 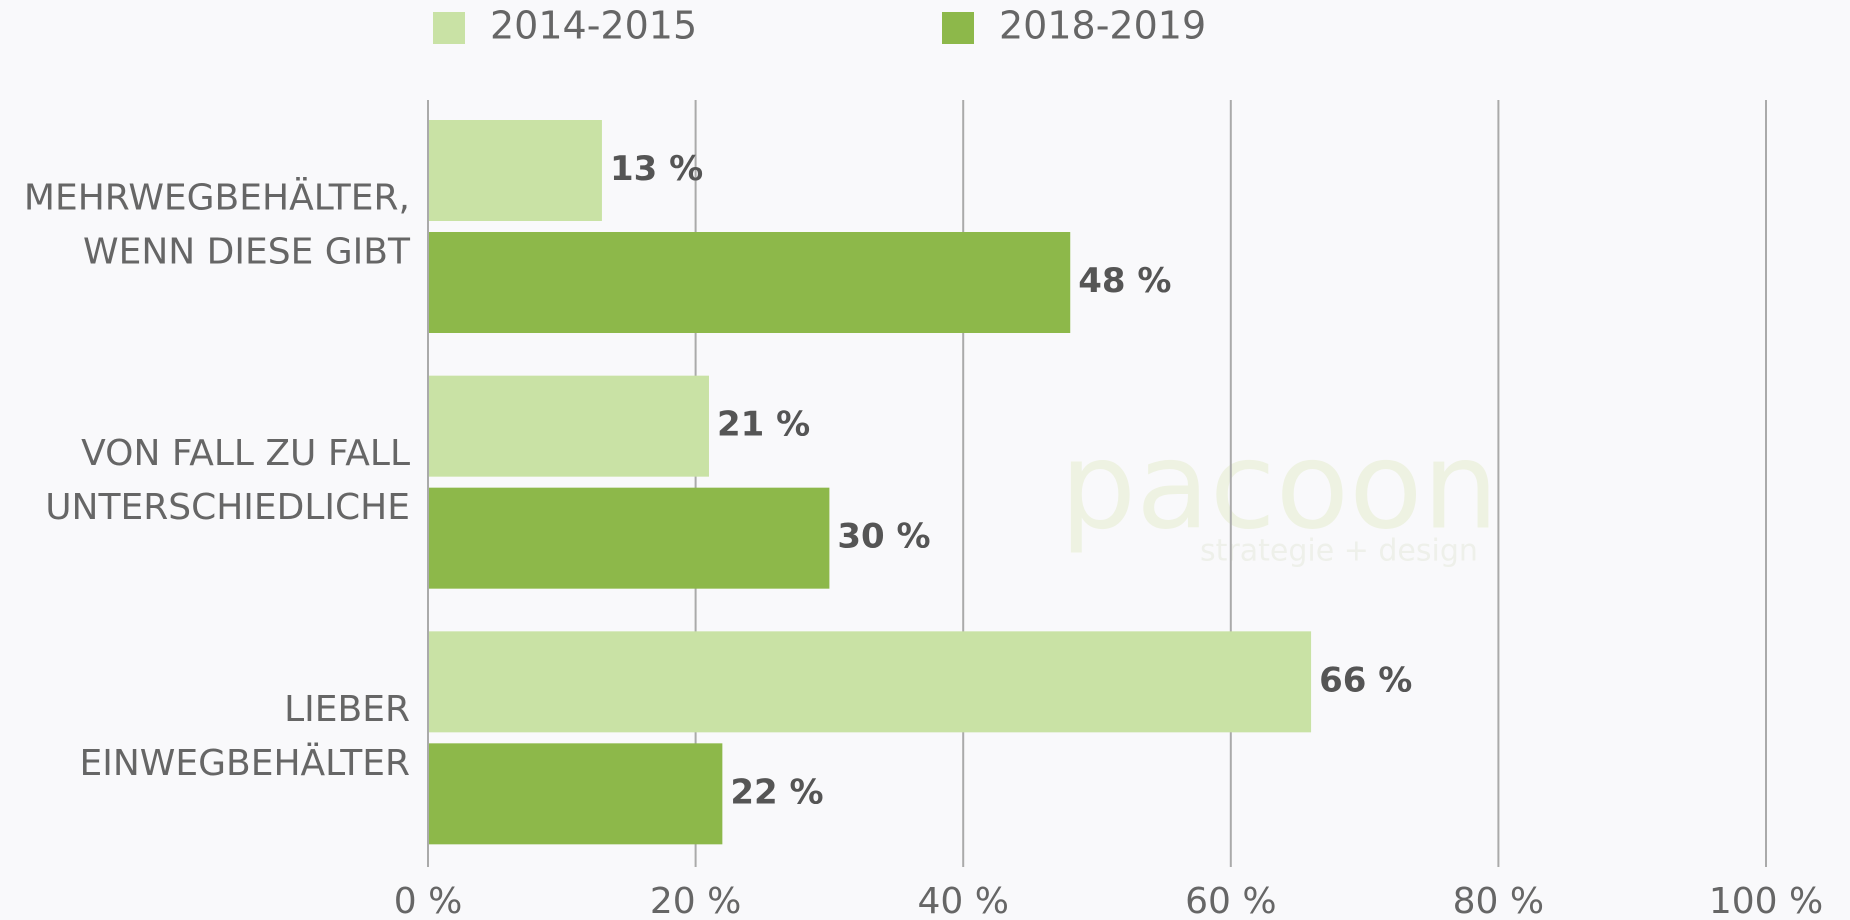 I want to click on watermark: pacoon, so click(x=1279, y=487).